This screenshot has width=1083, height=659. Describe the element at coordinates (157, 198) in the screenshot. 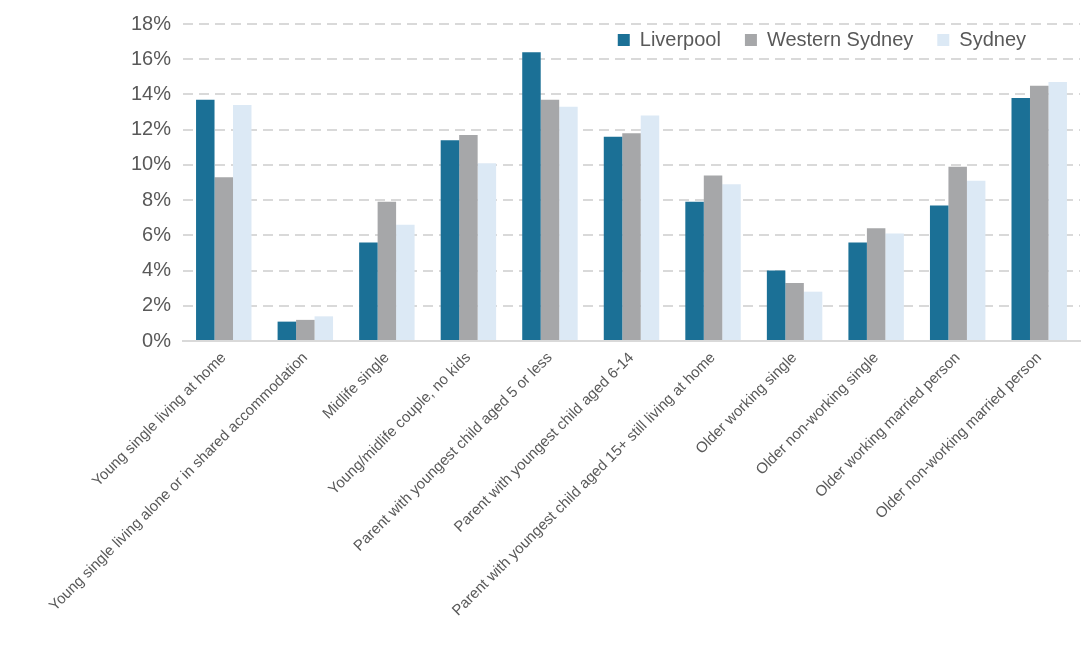

I see `y-tick-label: 8%` at that location.